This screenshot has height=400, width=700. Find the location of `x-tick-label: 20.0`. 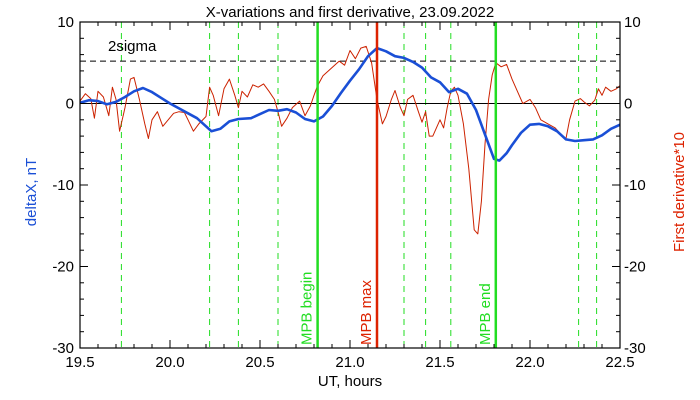

x-tick-label: 20.0 is located at coordinates (169, 362).